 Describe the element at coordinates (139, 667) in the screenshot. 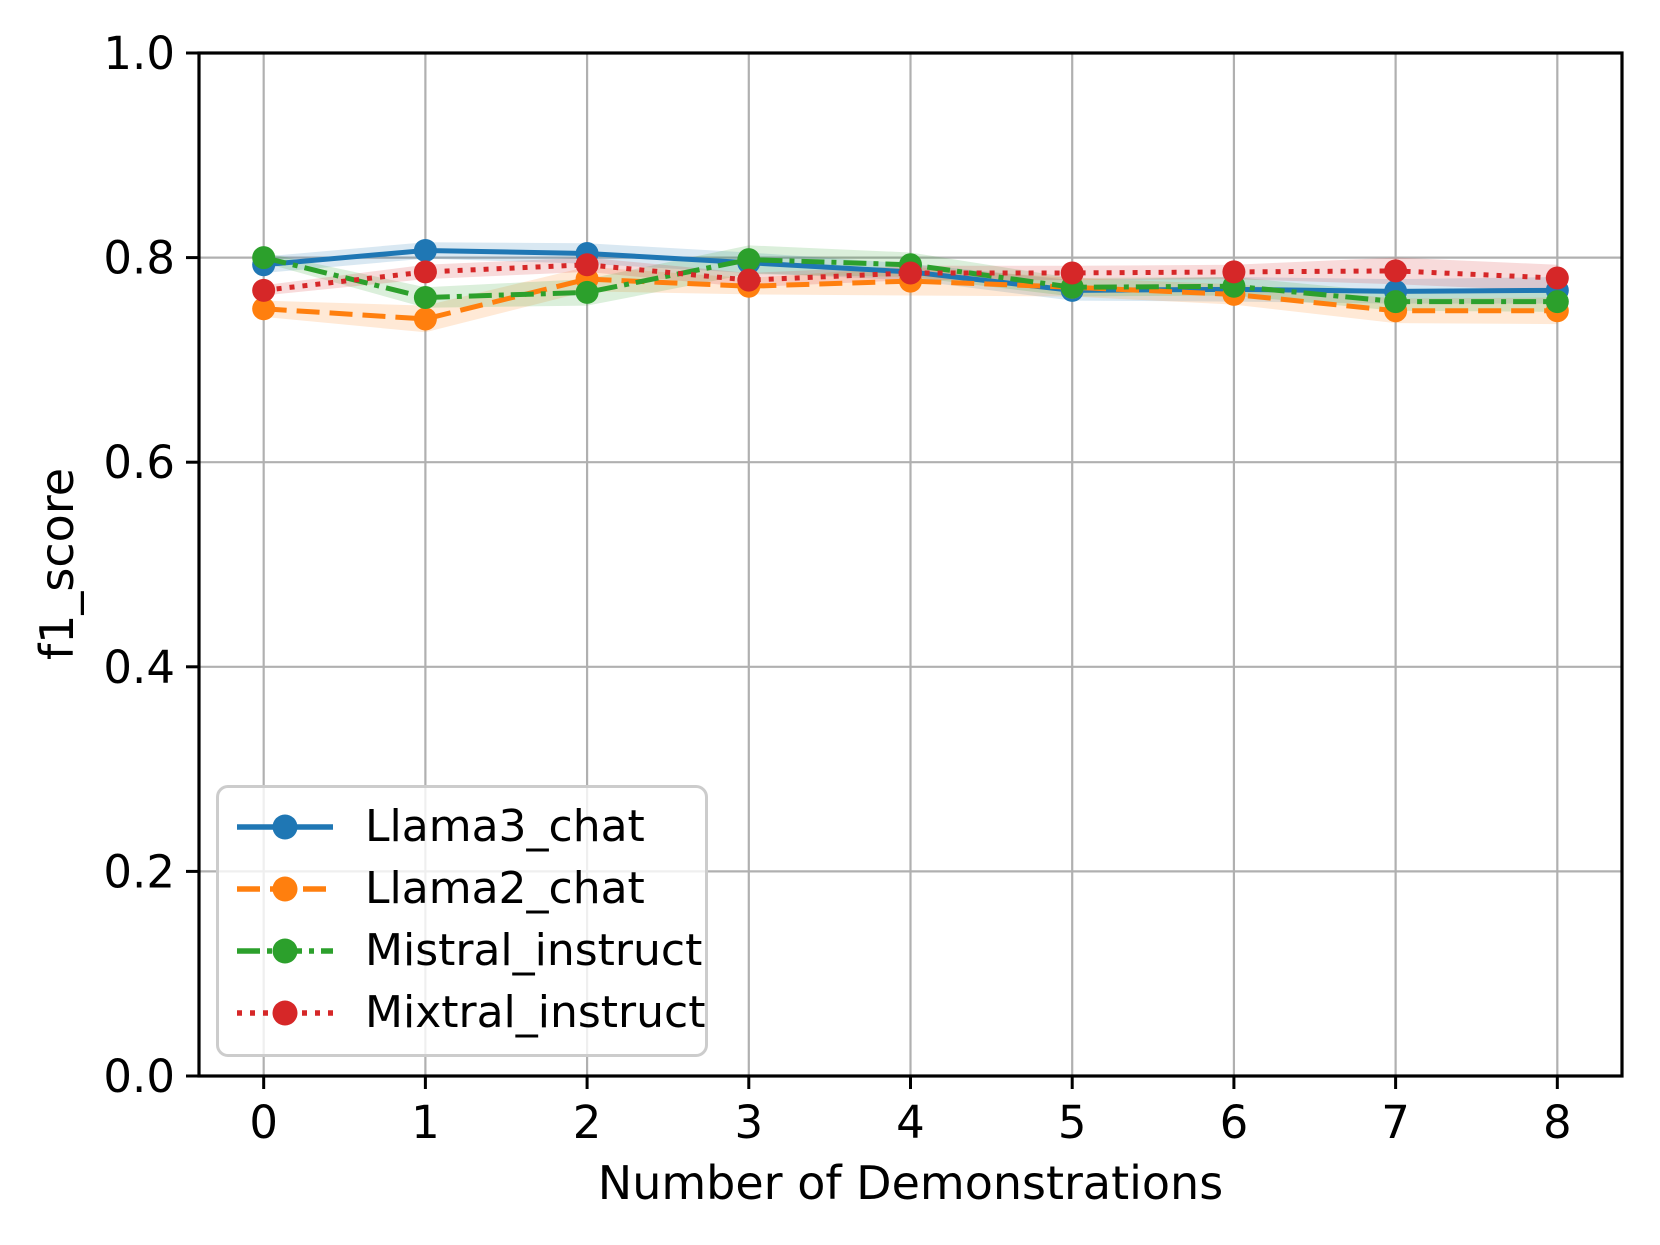

I see `y-tick-label: 0.4` at that location.